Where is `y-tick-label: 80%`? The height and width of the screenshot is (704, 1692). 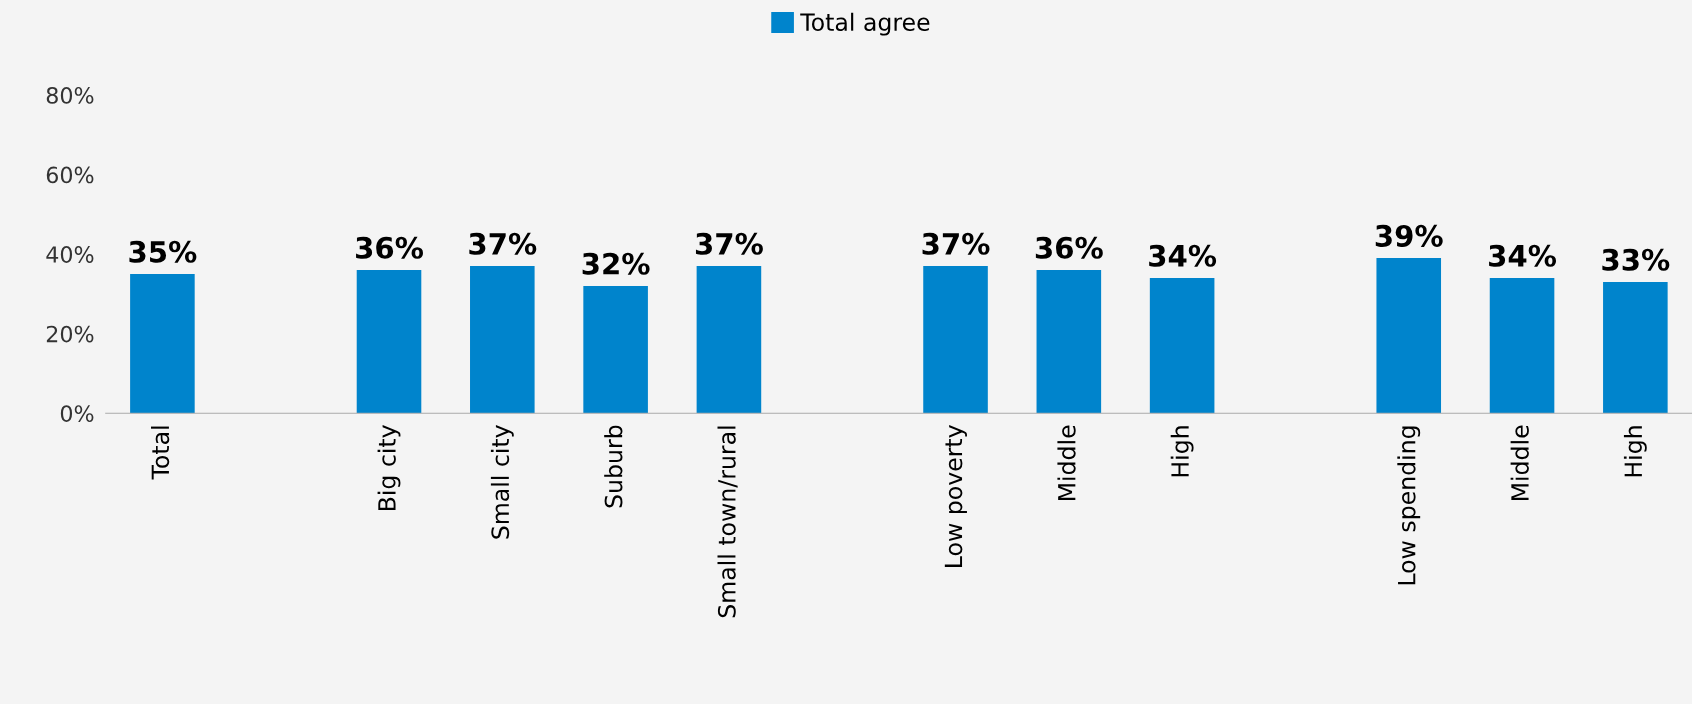
y-tick-label: 80% is located at coordinates (70, 95).